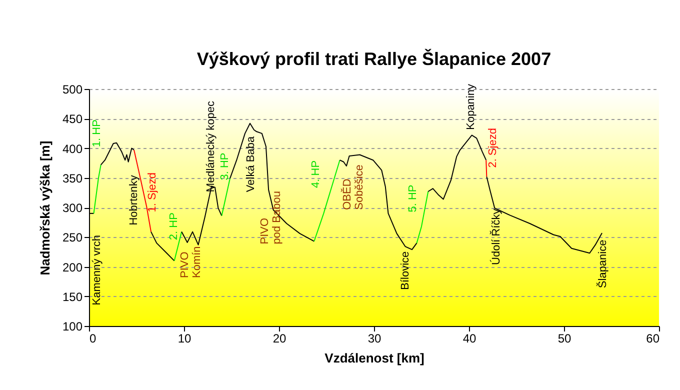 This screenshot has height=390, width=680. Describe the element at coordinates (44, 208) in the screenshot. I see `y-axis-title: Nadmořská výška [m]` at that location.